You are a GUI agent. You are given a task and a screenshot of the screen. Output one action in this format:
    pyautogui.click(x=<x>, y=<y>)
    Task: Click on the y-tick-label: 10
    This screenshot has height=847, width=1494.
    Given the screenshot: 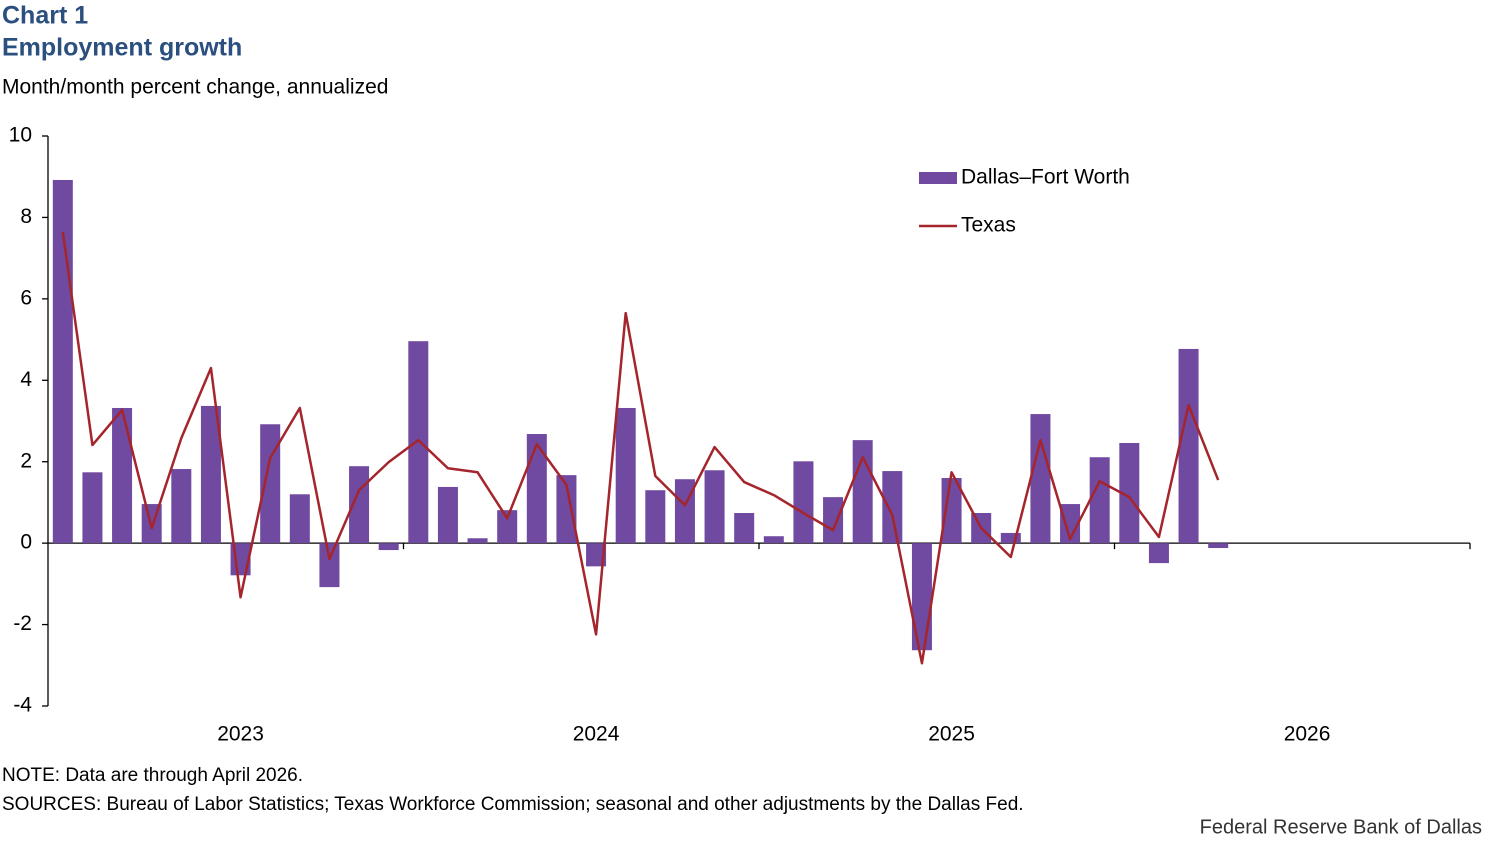 What is the action you would take?
    pyautogui.click(x=20, y=135)
    